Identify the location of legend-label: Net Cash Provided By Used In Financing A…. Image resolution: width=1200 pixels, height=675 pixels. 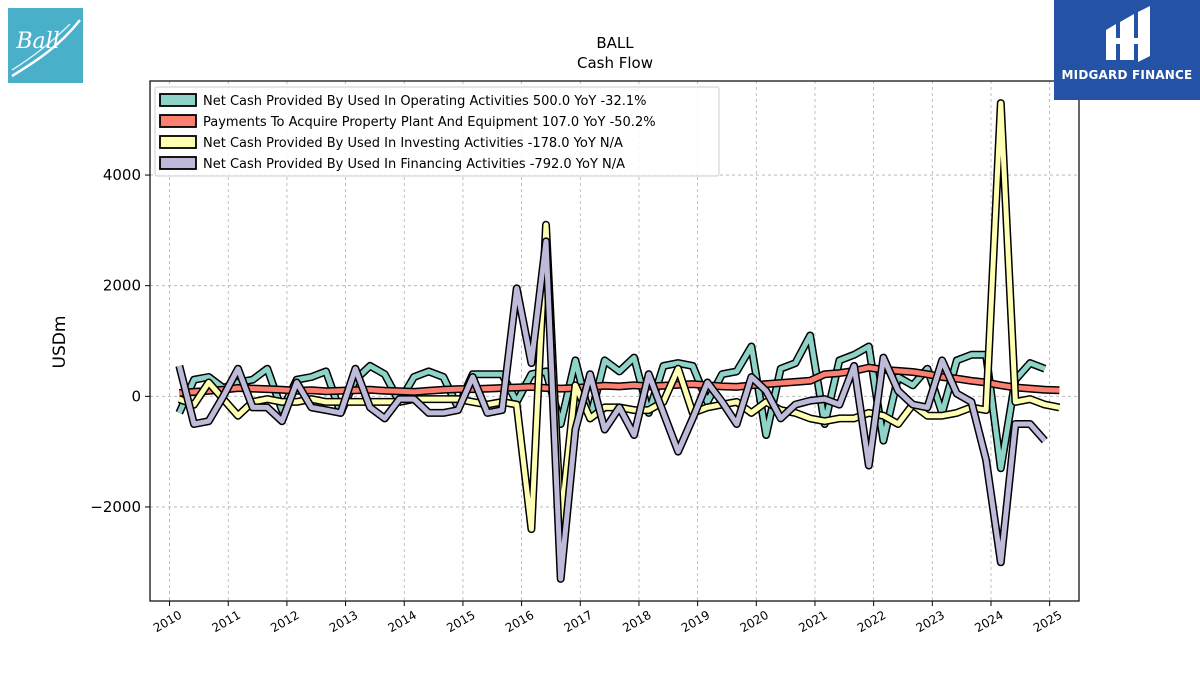
(414, 164).